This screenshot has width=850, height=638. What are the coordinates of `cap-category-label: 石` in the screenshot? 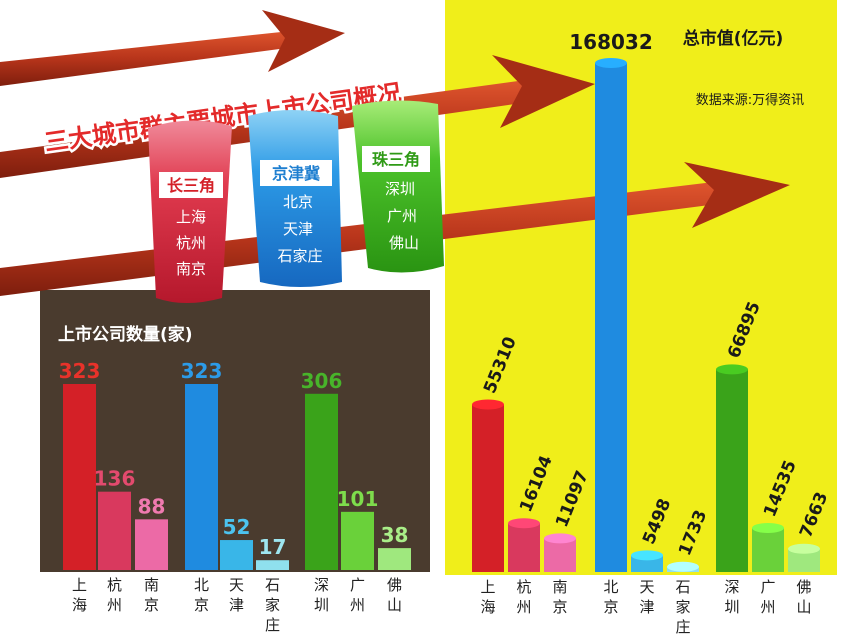 It's located at (682, 587).